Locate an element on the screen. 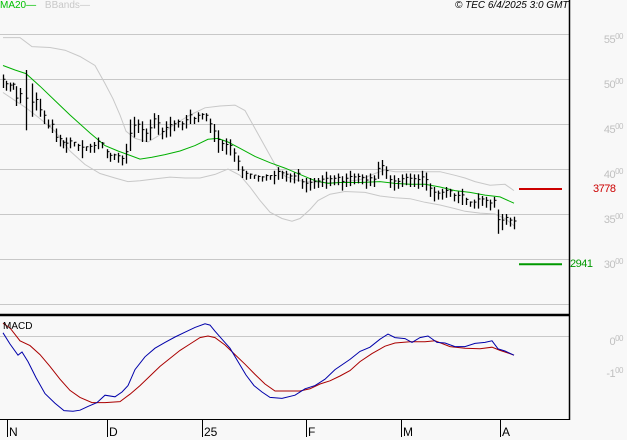 The width and height of the screenshot is (627, 440). legend: MA20— BBands— is located at coordinates (45, 5).